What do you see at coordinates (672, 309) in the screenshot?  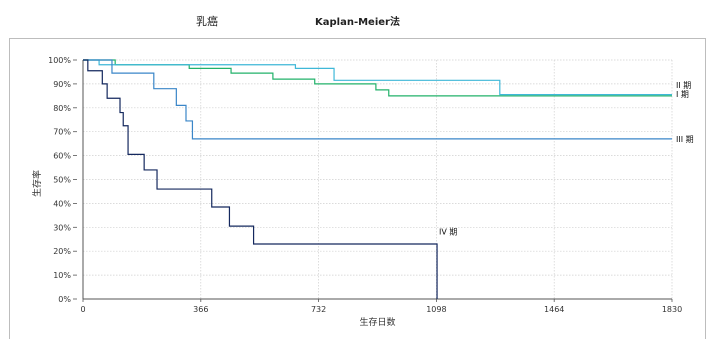 I see `x-tick-label: 1830` at bounding box center [672, 309].